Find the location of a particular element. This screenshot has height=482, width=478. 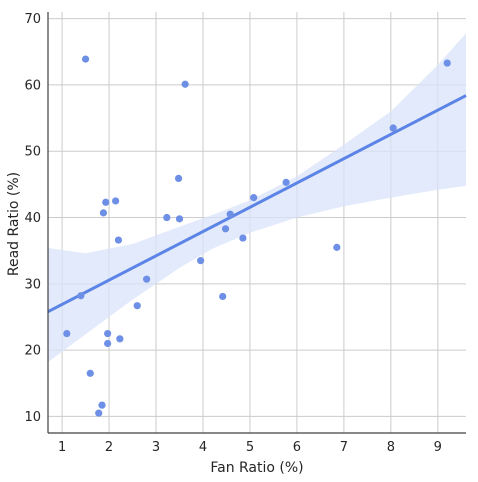

x-tick-label: 6 is located at coordinates (297, 447).